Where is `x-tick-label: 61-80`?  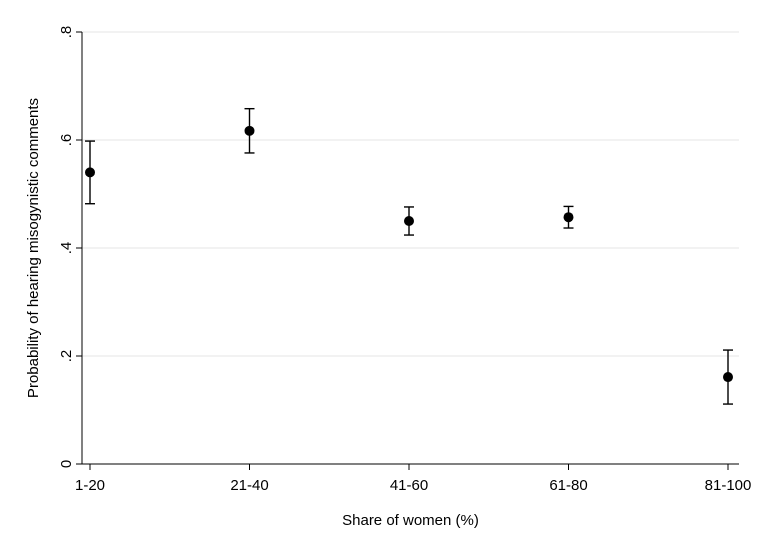 x-tick-label: 61-80 is located at coordinates (568, 485).